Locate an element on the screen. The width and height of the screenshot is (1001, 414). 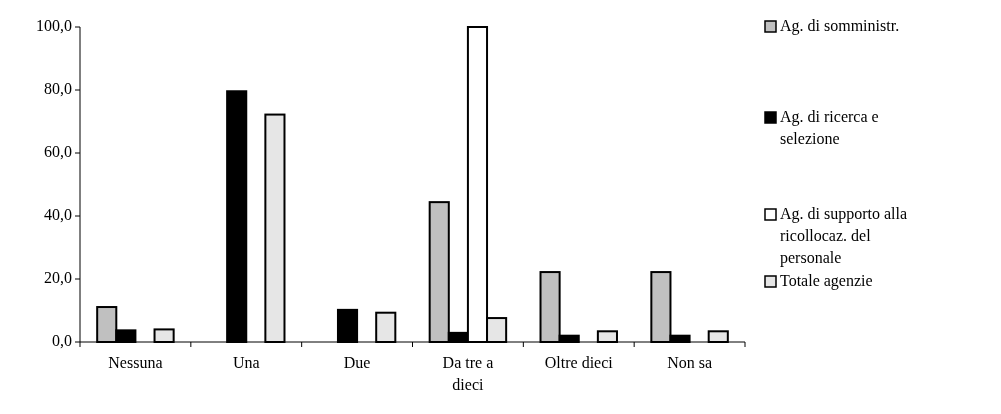
x-tick-label: Una is located at coordinates (246, 362).